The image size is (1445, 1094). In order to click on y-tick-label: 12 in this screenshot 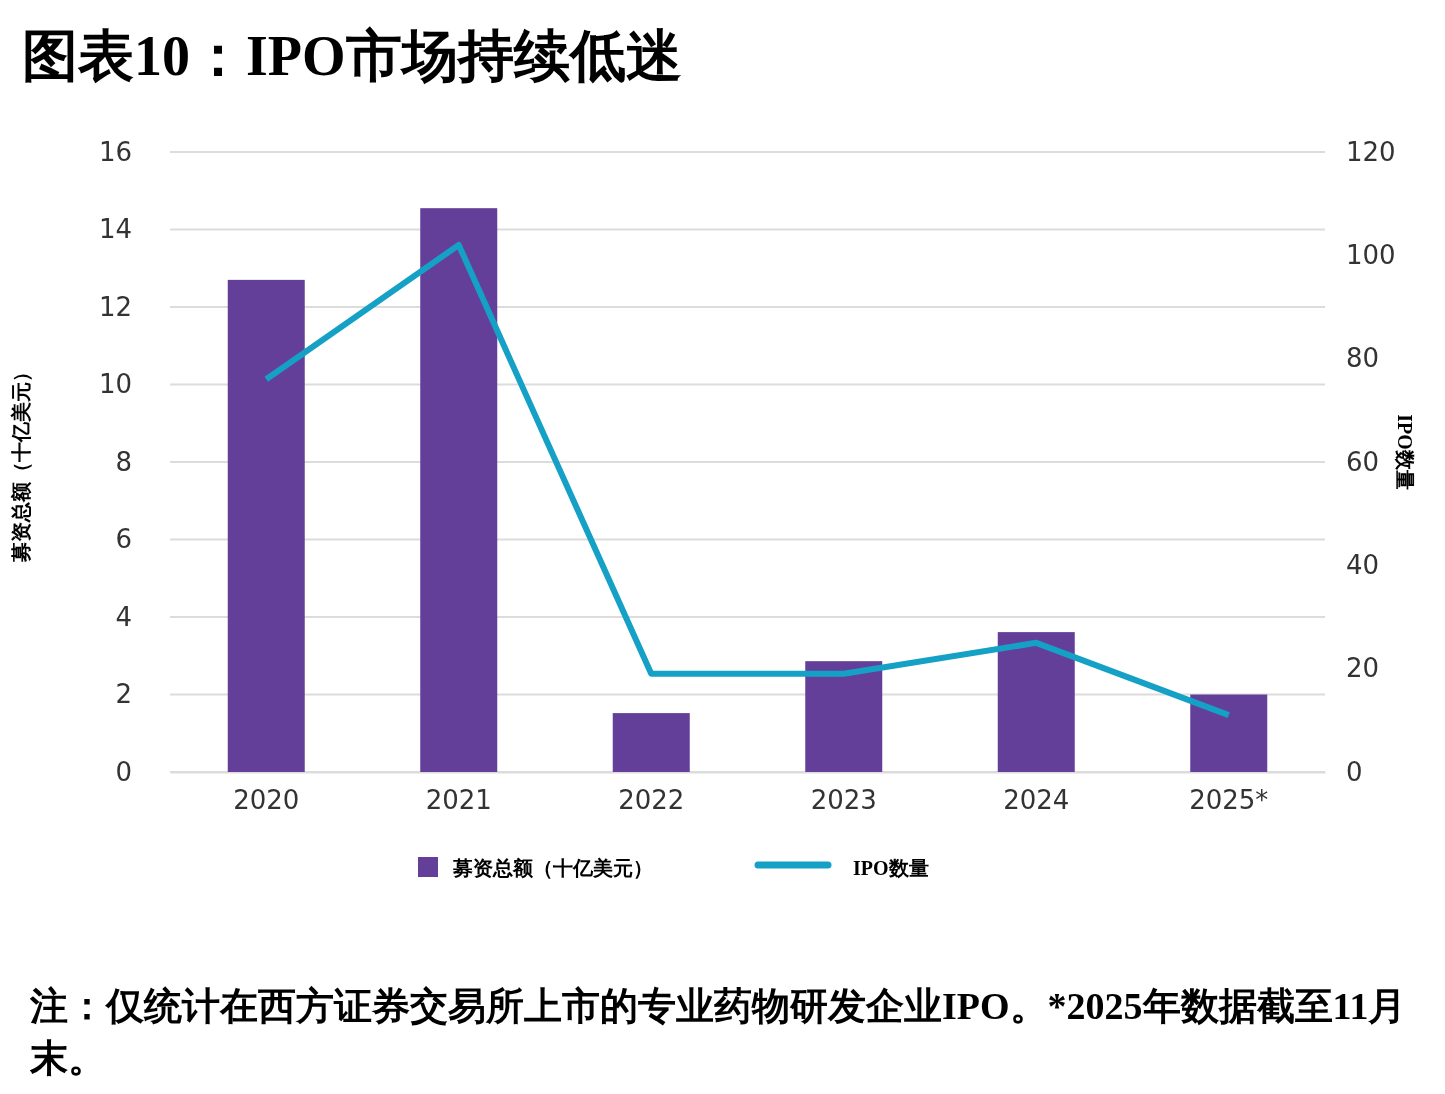, I will do `click(115, 306)`.